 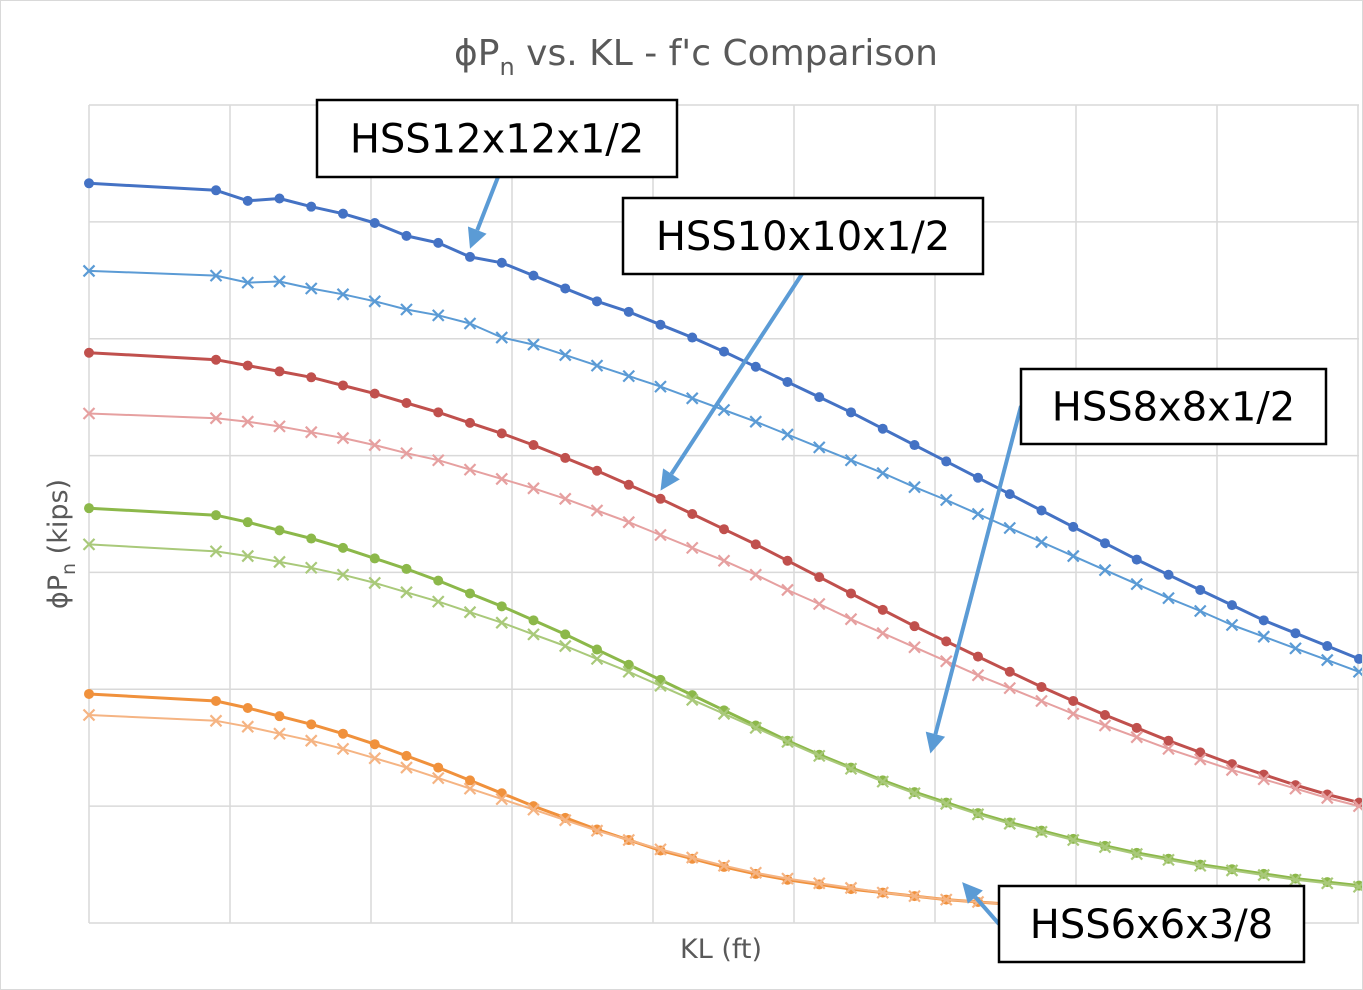 I want to click on annotation-label: HSS8x8x1/2, so click(x=1173, y=408).